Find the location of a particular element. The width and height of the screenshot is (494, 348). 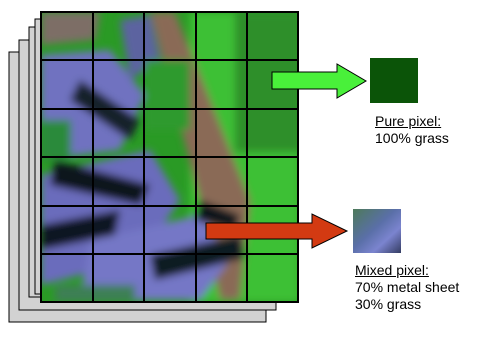

pure-pixel-heading: Pure pixel: is located at coordinates (408, 121).